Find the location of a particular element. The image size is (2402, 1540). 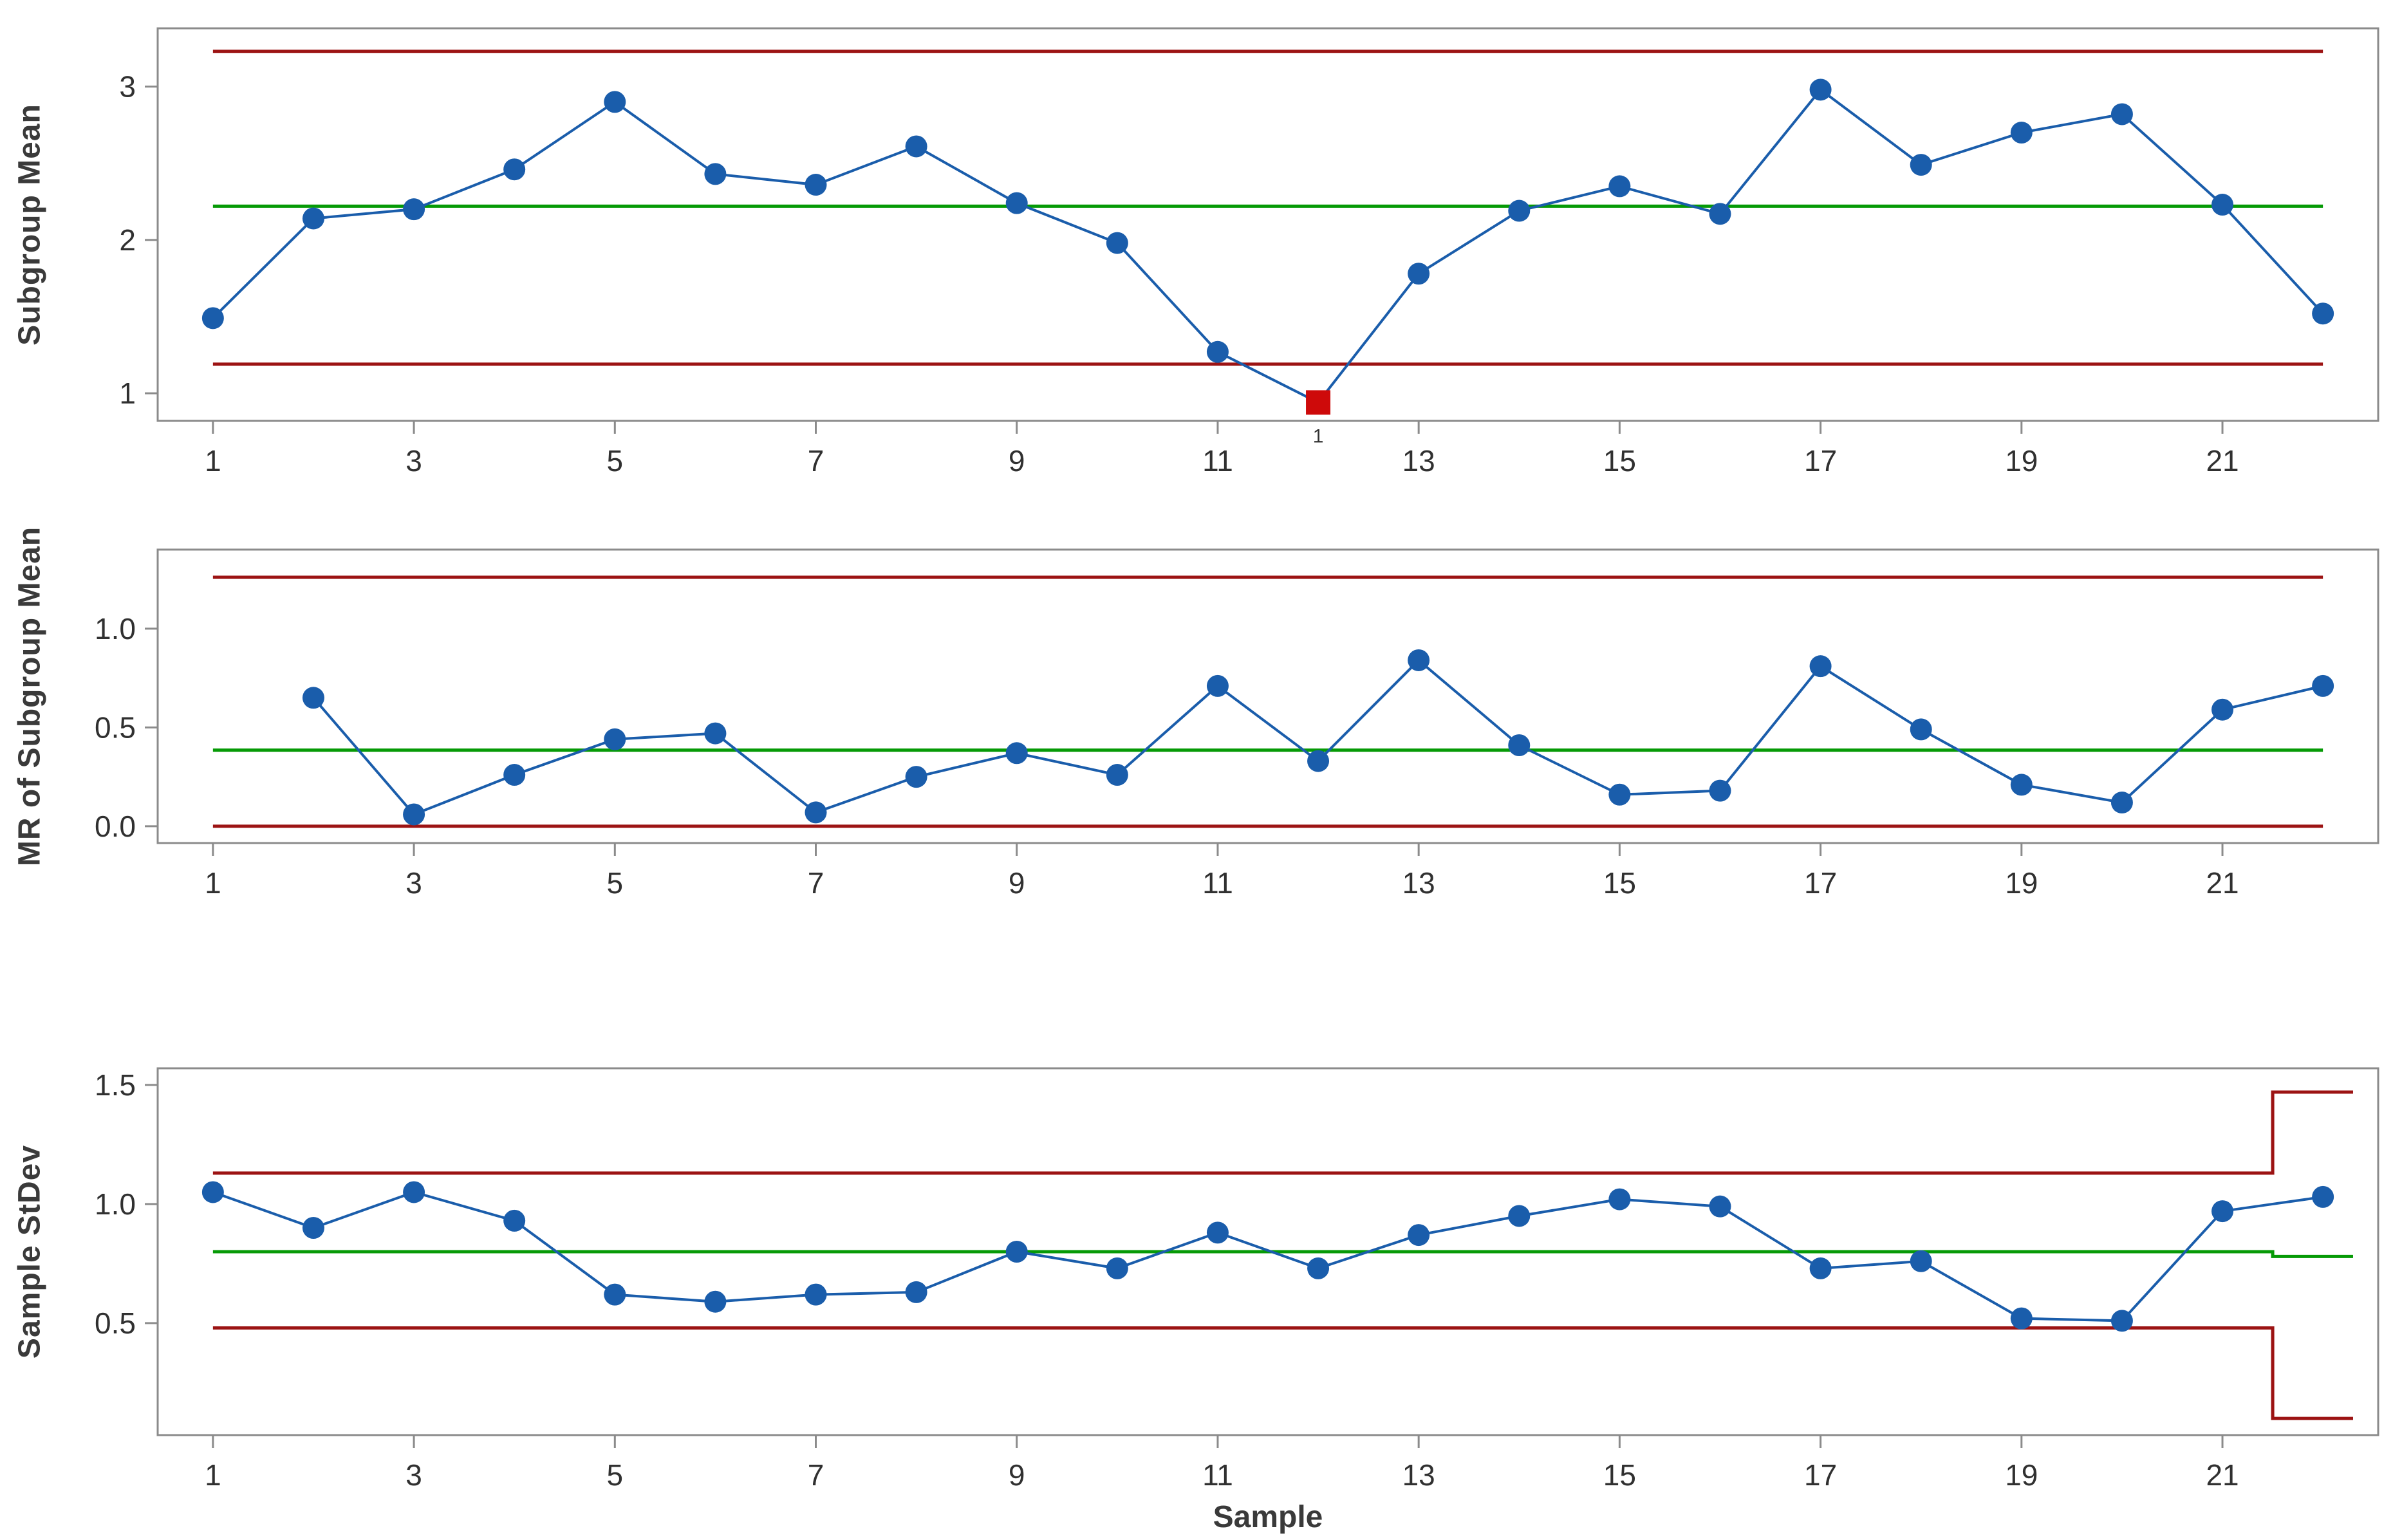

data-point-out-of-control is located at coordinates (1319, 403).